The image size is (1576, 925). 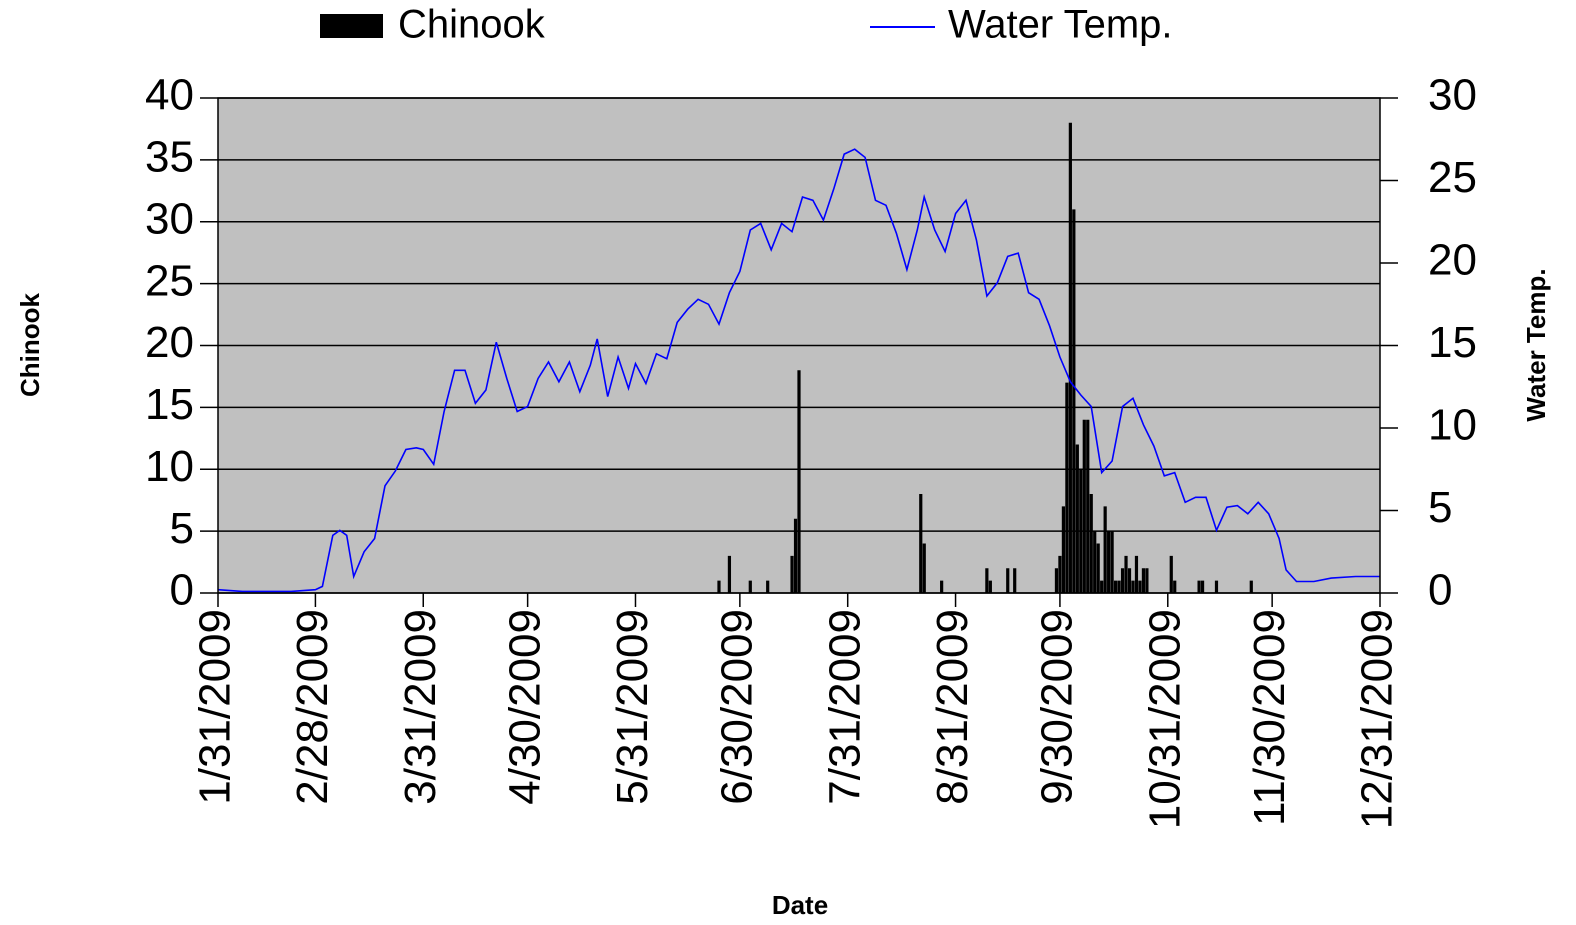 What do you see at coordinates (472, 25) in the screenshot?
I see `legend-label: Chinook` at bounding box center [472, 25].